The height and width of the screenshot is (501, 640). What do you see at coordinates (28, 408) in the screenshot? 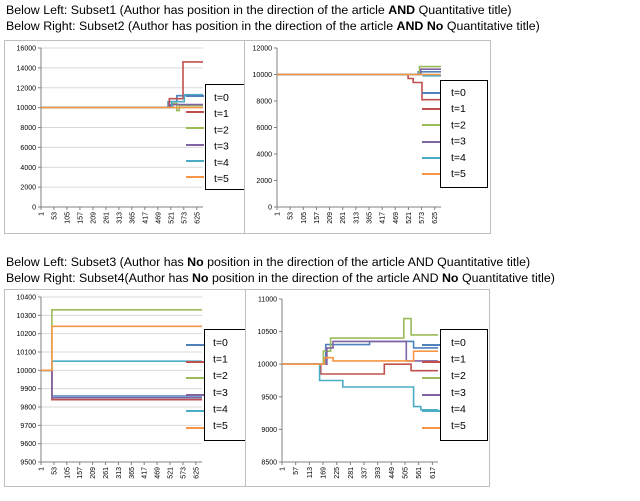
I see `y-tick-label: 9800` at bounding box center [28, 408].